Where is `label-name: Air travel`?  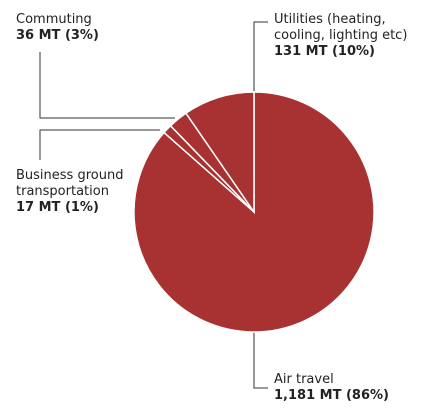
label-name: Air travel is located at coordinates (304, 379).